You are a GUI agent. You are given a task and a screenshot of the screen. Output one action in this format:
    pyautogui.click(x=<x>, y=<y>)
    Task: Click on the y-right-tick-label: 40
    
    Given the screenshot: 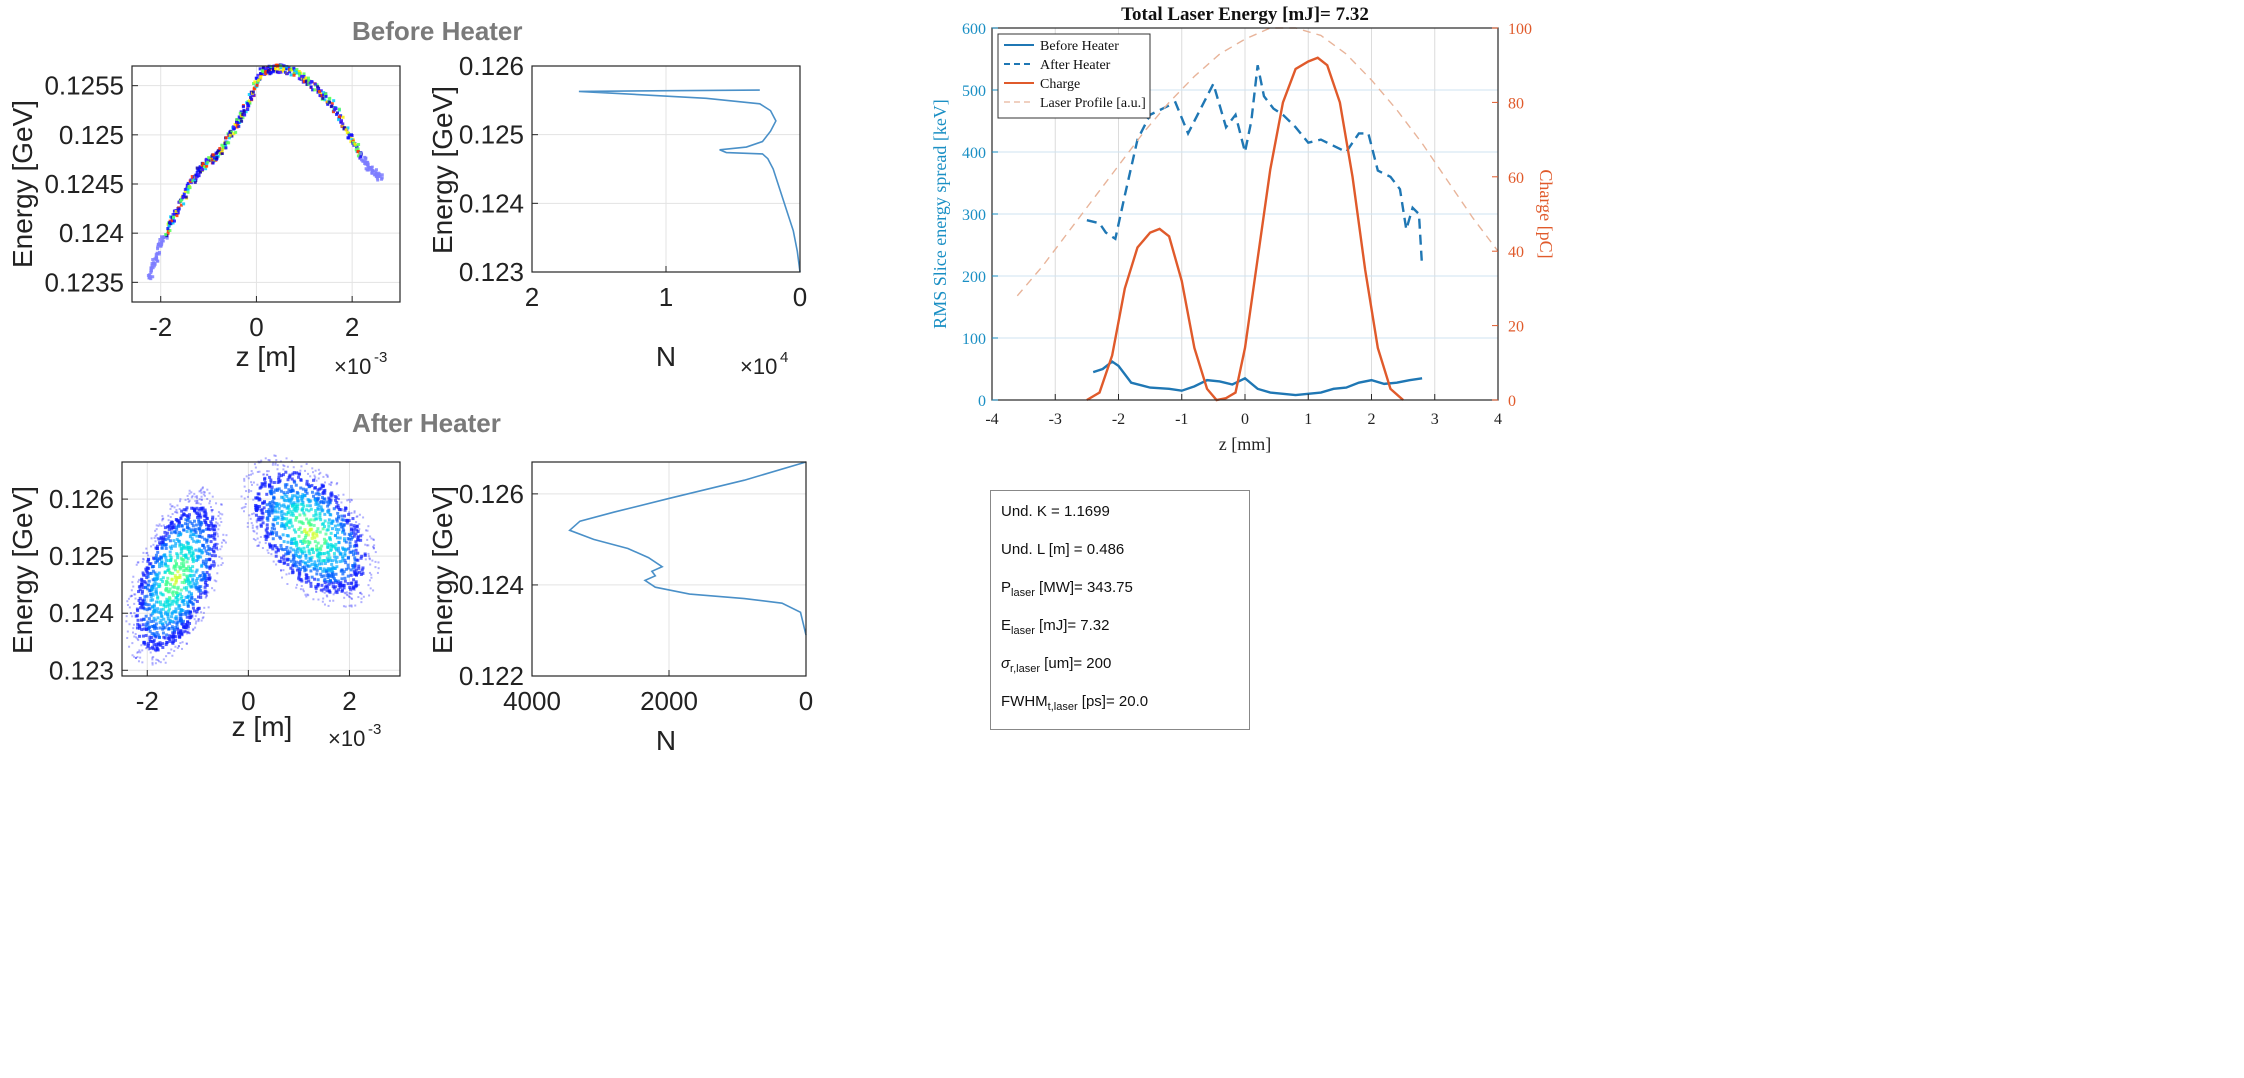 What is the action you would take?
    pyautogui.click(x=1516, y=252)
    